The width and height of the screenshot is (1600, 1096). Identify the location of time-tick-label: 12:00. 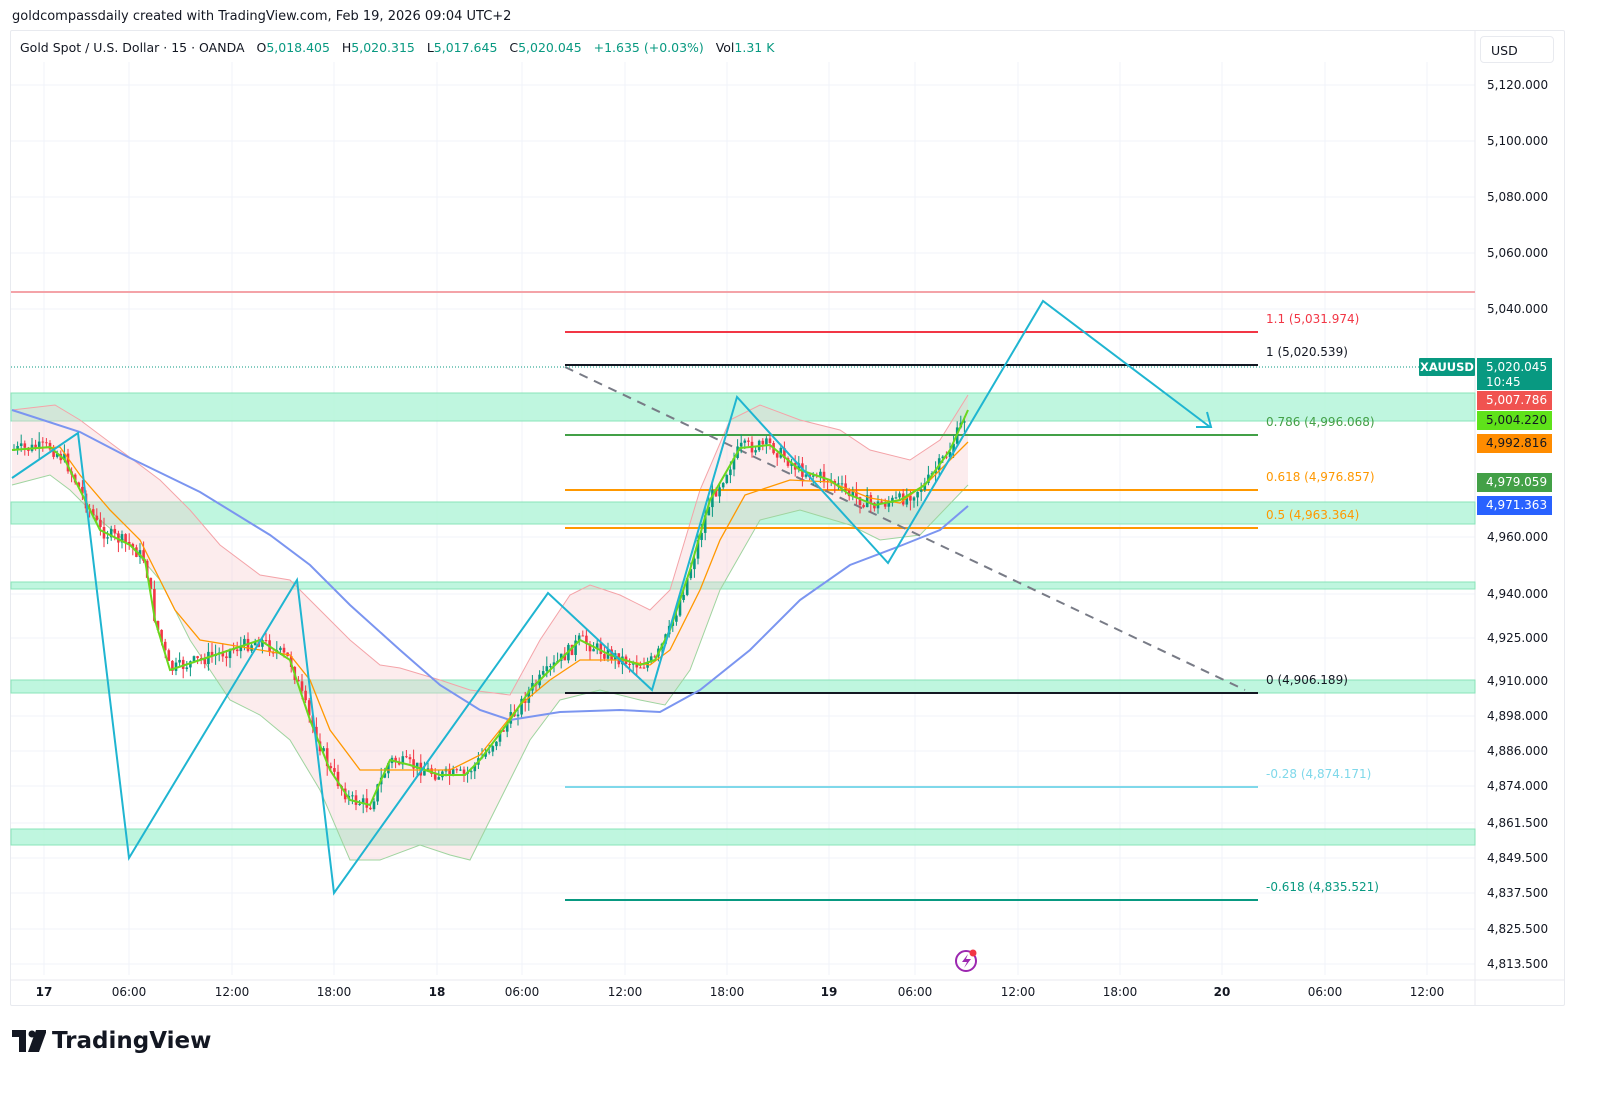
(625, 992).